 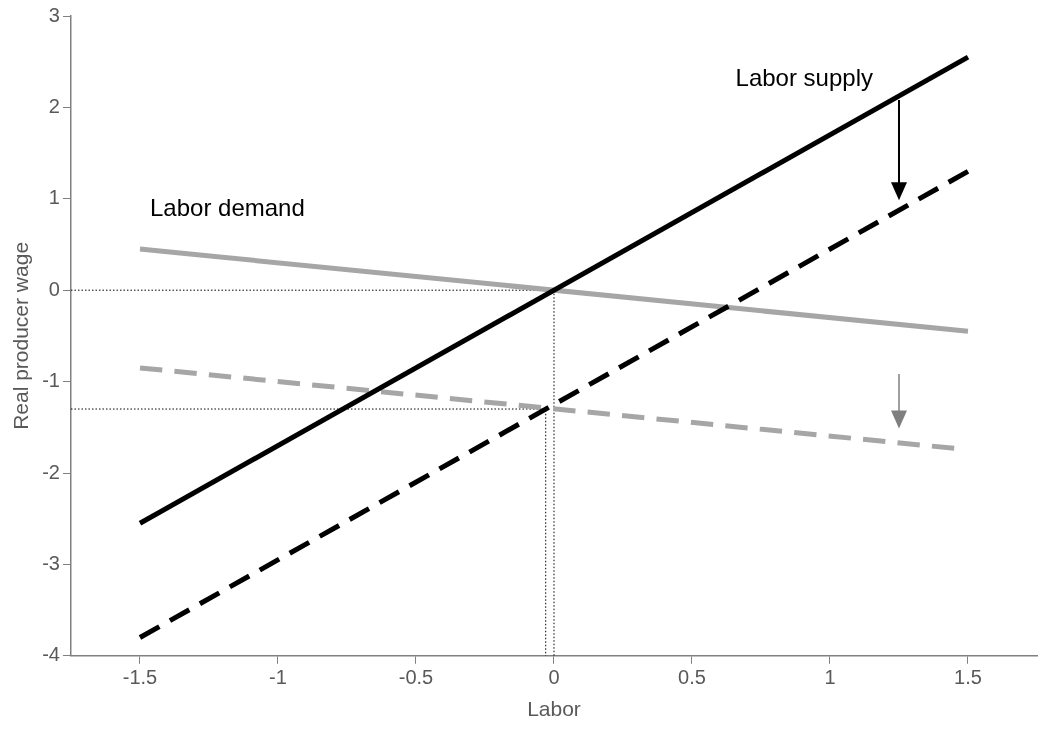 I want to click on x-tick-label: -1, so click(x=278, y=677).